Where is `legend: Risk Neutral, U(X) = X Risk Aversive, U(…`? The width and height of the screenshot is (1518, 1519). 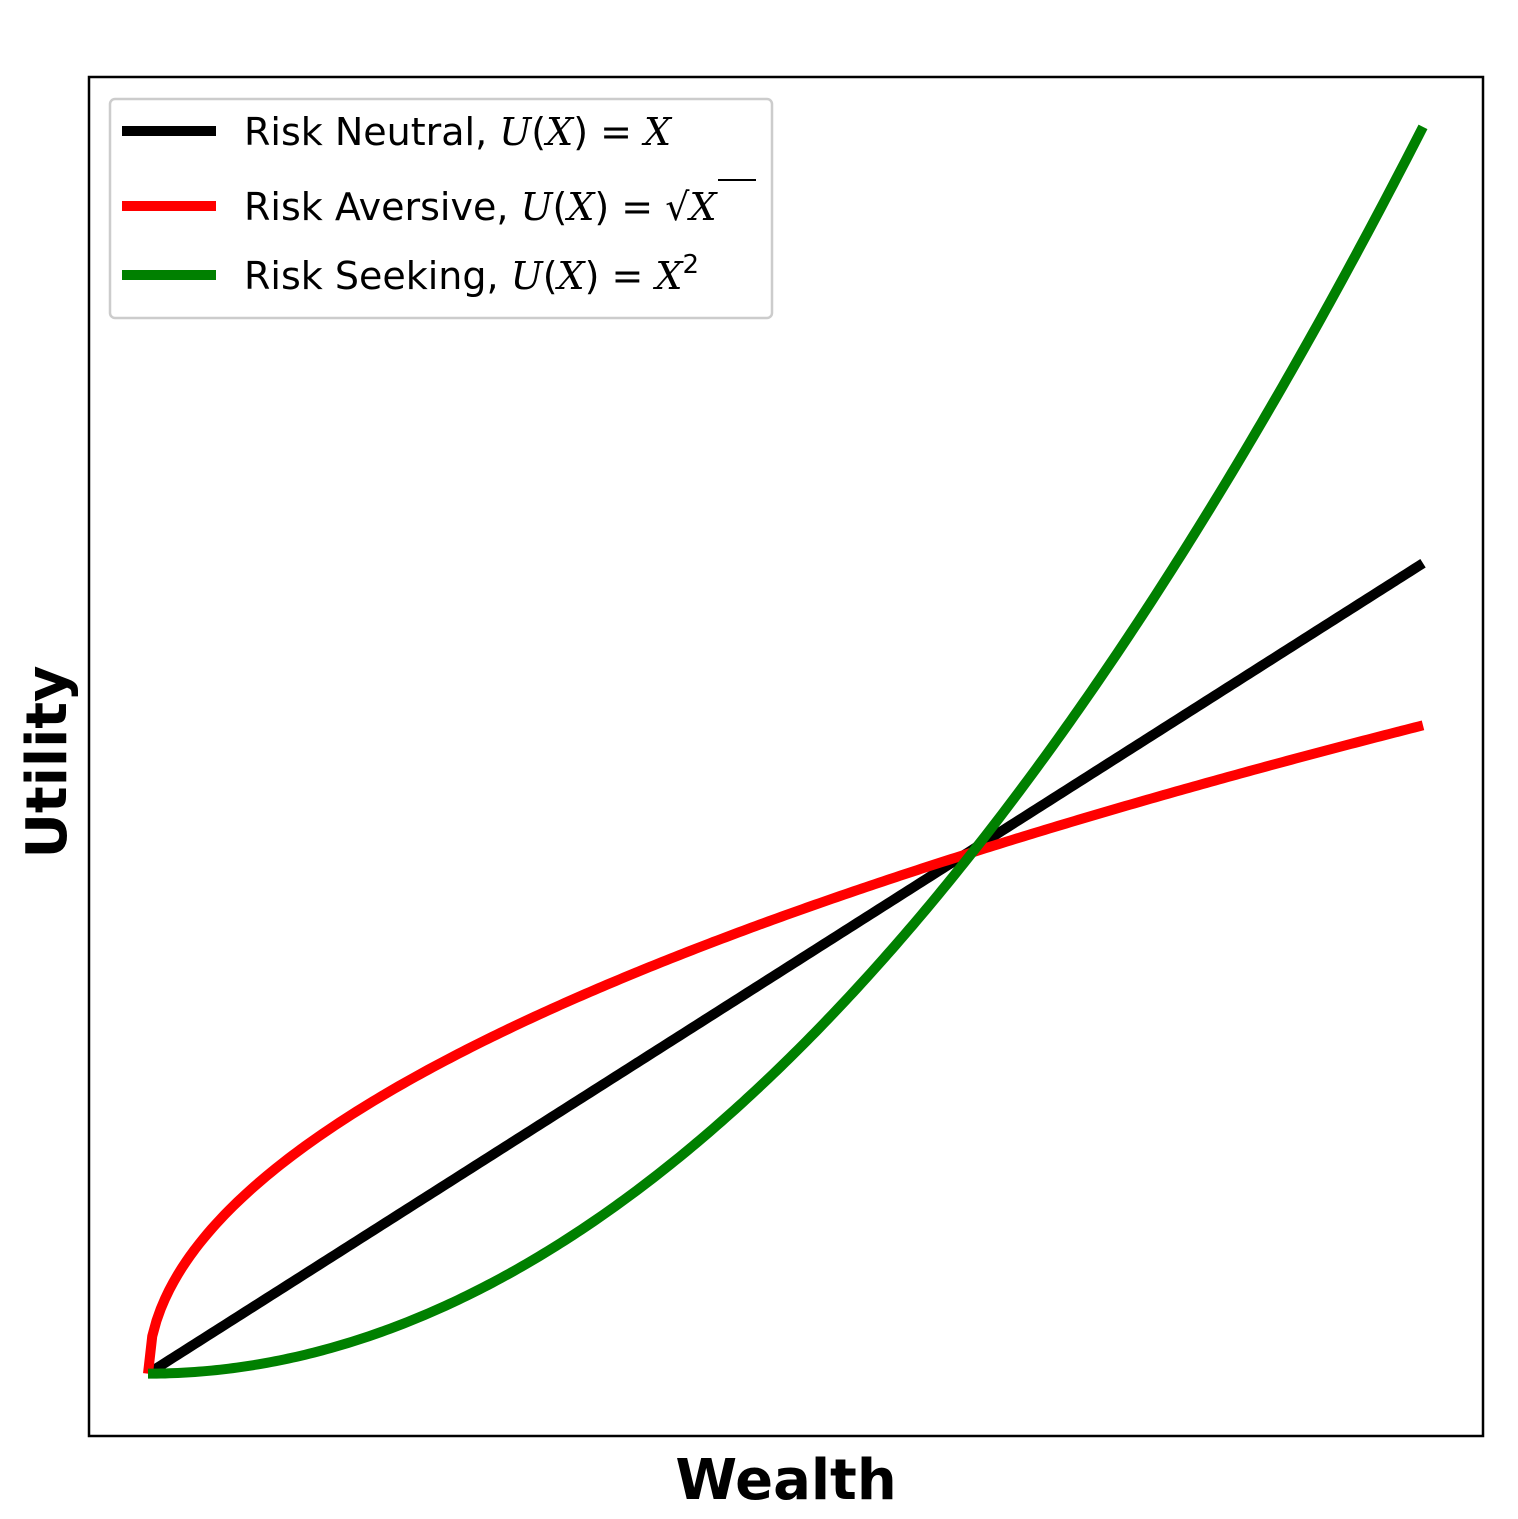
legend: Risk Neutral, U(X) = X Risk Aversive, U(… is located at coordinates (441, 208).